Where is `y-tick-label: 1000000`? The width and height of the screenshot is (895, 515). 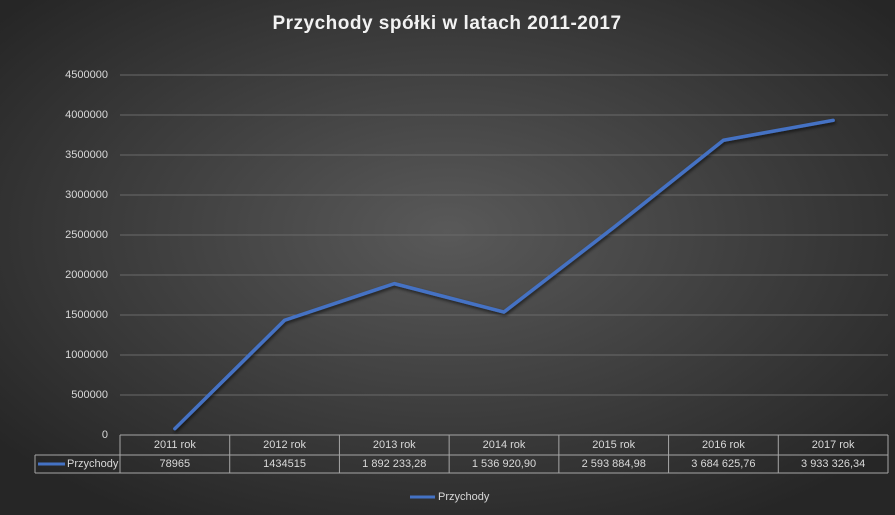 y-tick-label: 1000000 is located at coordinates (86, 355).